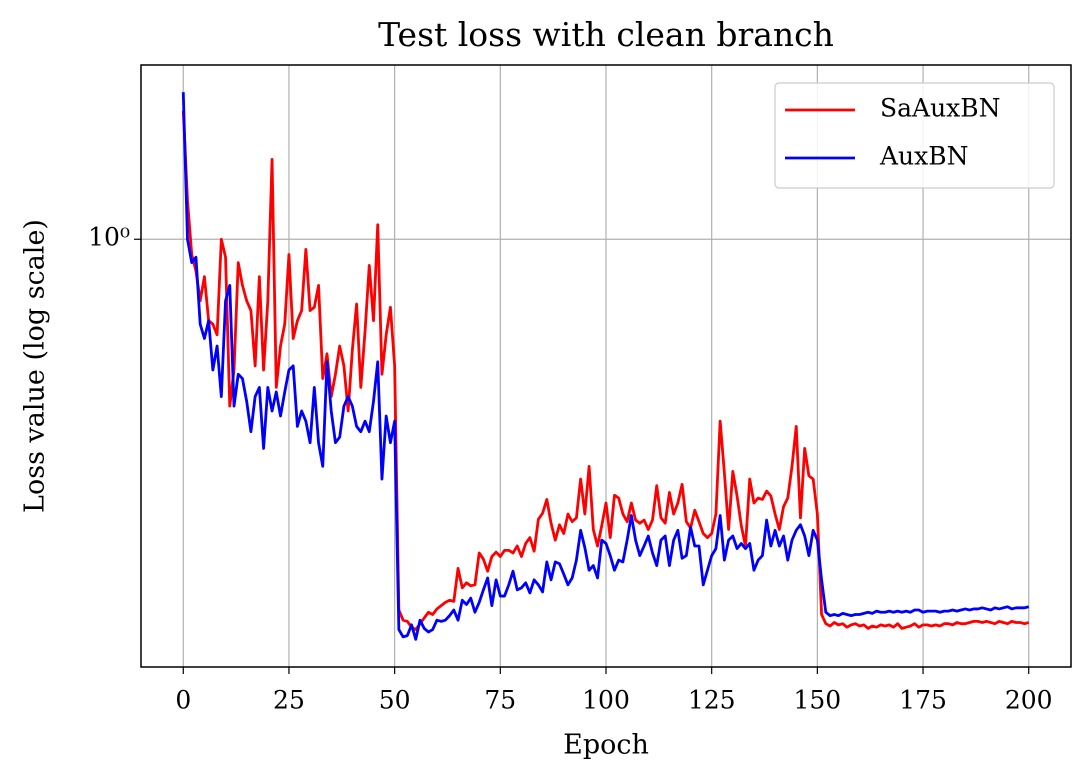 This screenshot has width=1091, height=784. What do you see at coordinates (606, 745) in the screenshot?
I see `x-axis-label: Epoch` at bounding box center [606, 745].